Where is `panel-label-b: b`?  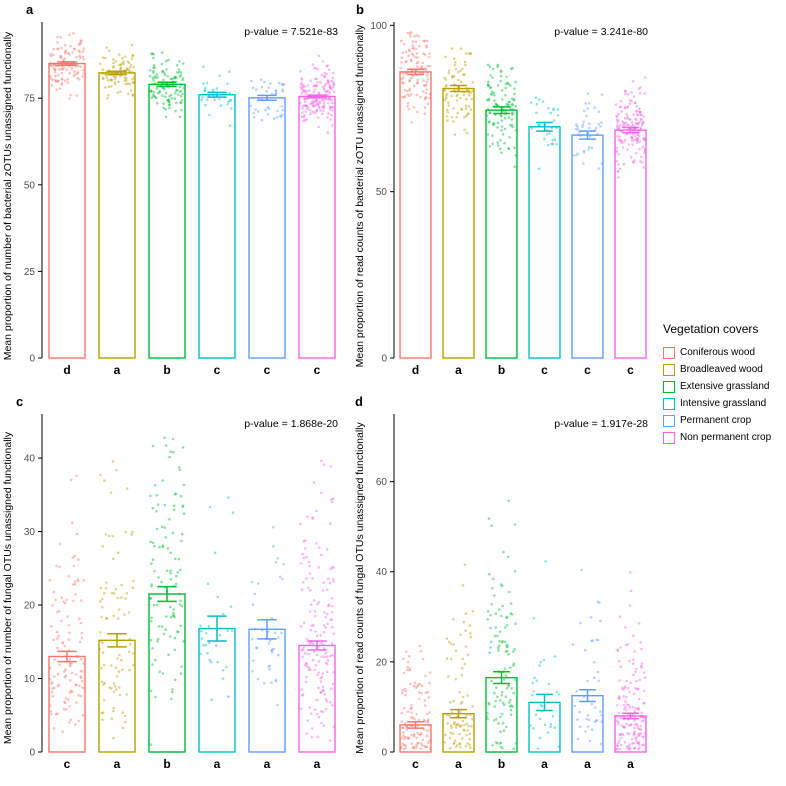 panel-label-b: b is located at coordinates (360, 9).